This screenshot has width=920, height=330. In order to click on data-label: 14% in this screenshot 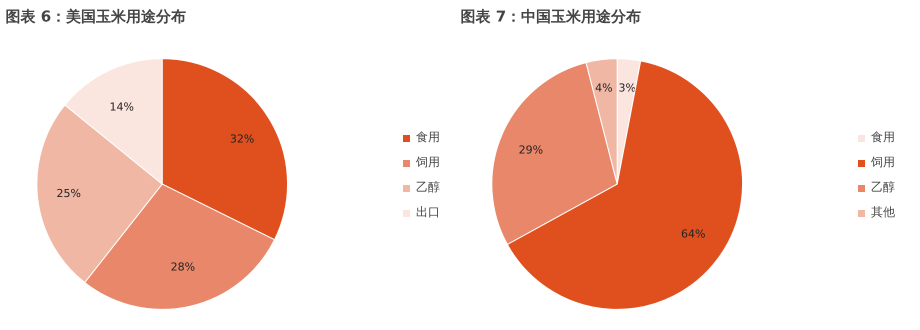, I will do `click(122, 107)`.